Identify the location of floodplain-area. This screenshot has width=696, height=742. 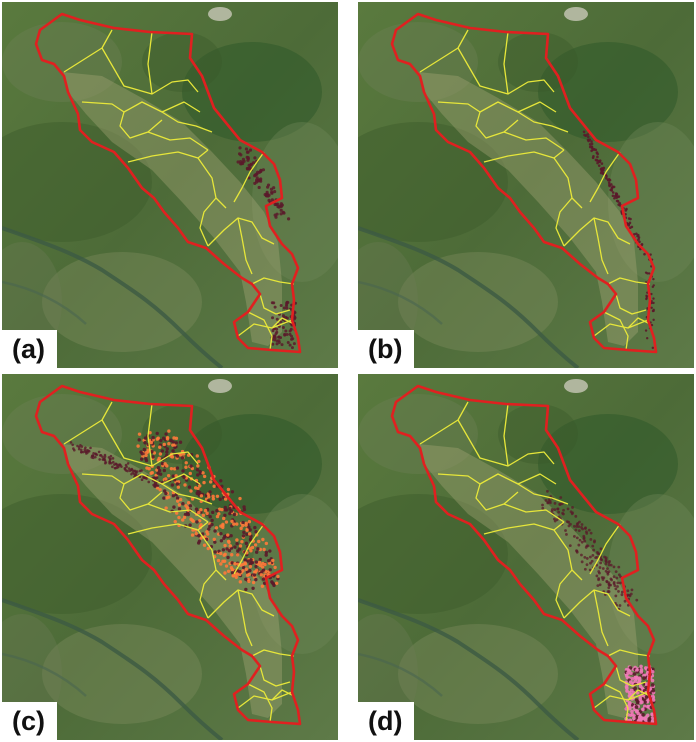
(528, 209).